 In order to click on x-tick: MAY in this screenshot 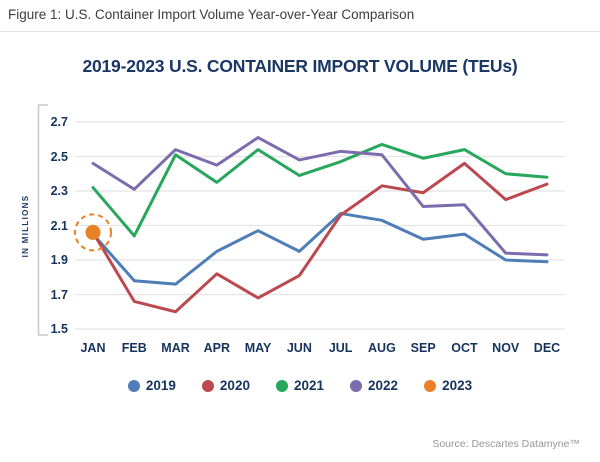, I will do `click(258, 348)`.